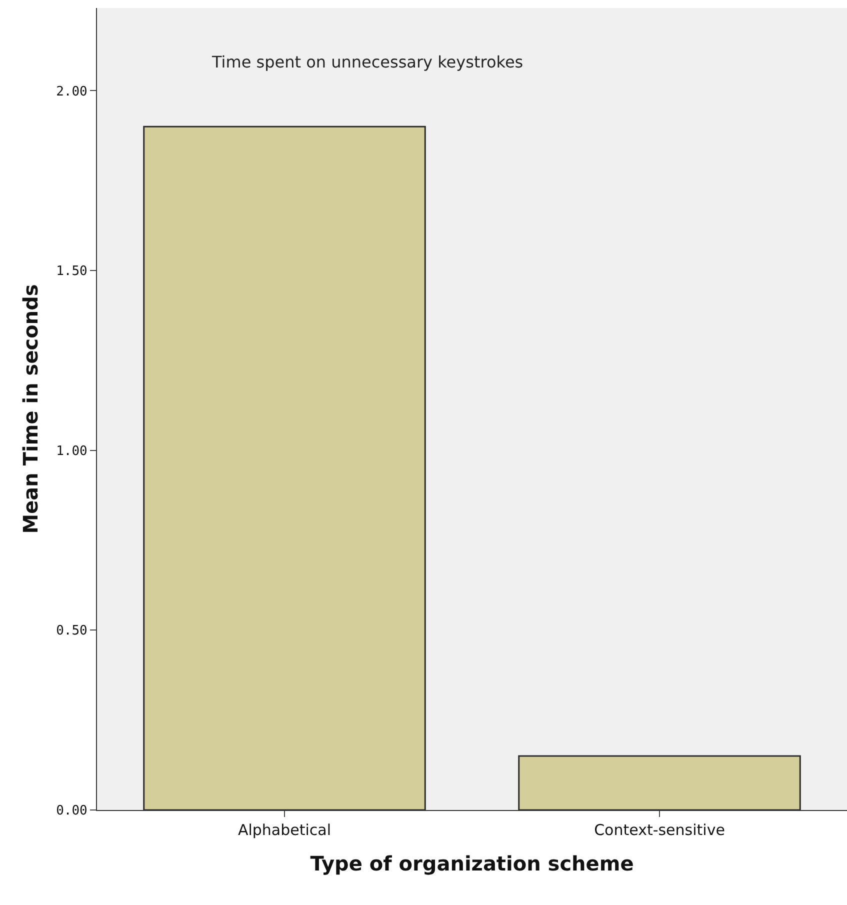  What do you see at coordinates (30, 409) in the screenshot?
I see `y-axis-title: Mean Time in seconds` at bounding box center [30, 409].